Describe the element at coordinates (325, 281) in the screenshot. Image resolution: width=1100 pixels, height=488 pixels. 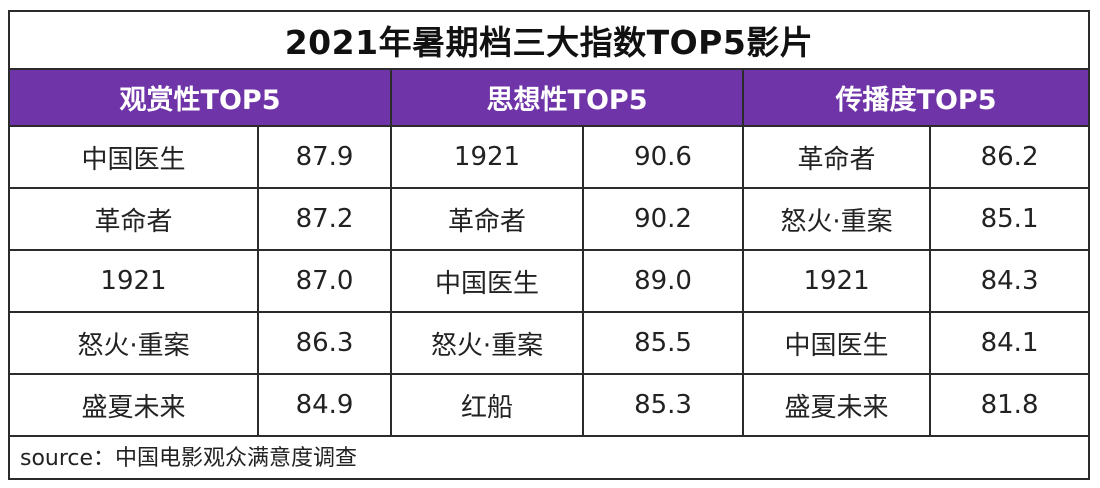
I see `score-cell: 87.0` at that location.